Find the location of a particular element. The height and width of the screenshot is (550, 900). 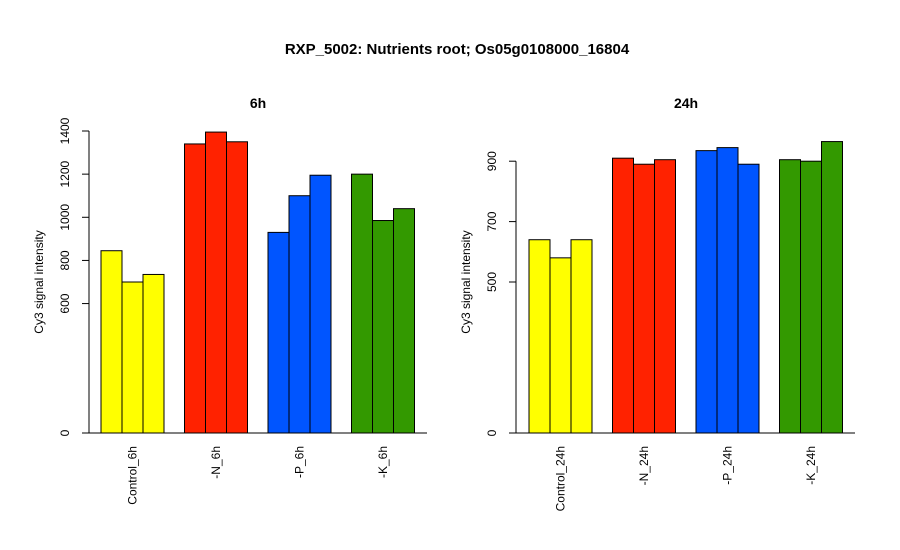

x-category-label: Control_6h is located at coordinates (133, 475).